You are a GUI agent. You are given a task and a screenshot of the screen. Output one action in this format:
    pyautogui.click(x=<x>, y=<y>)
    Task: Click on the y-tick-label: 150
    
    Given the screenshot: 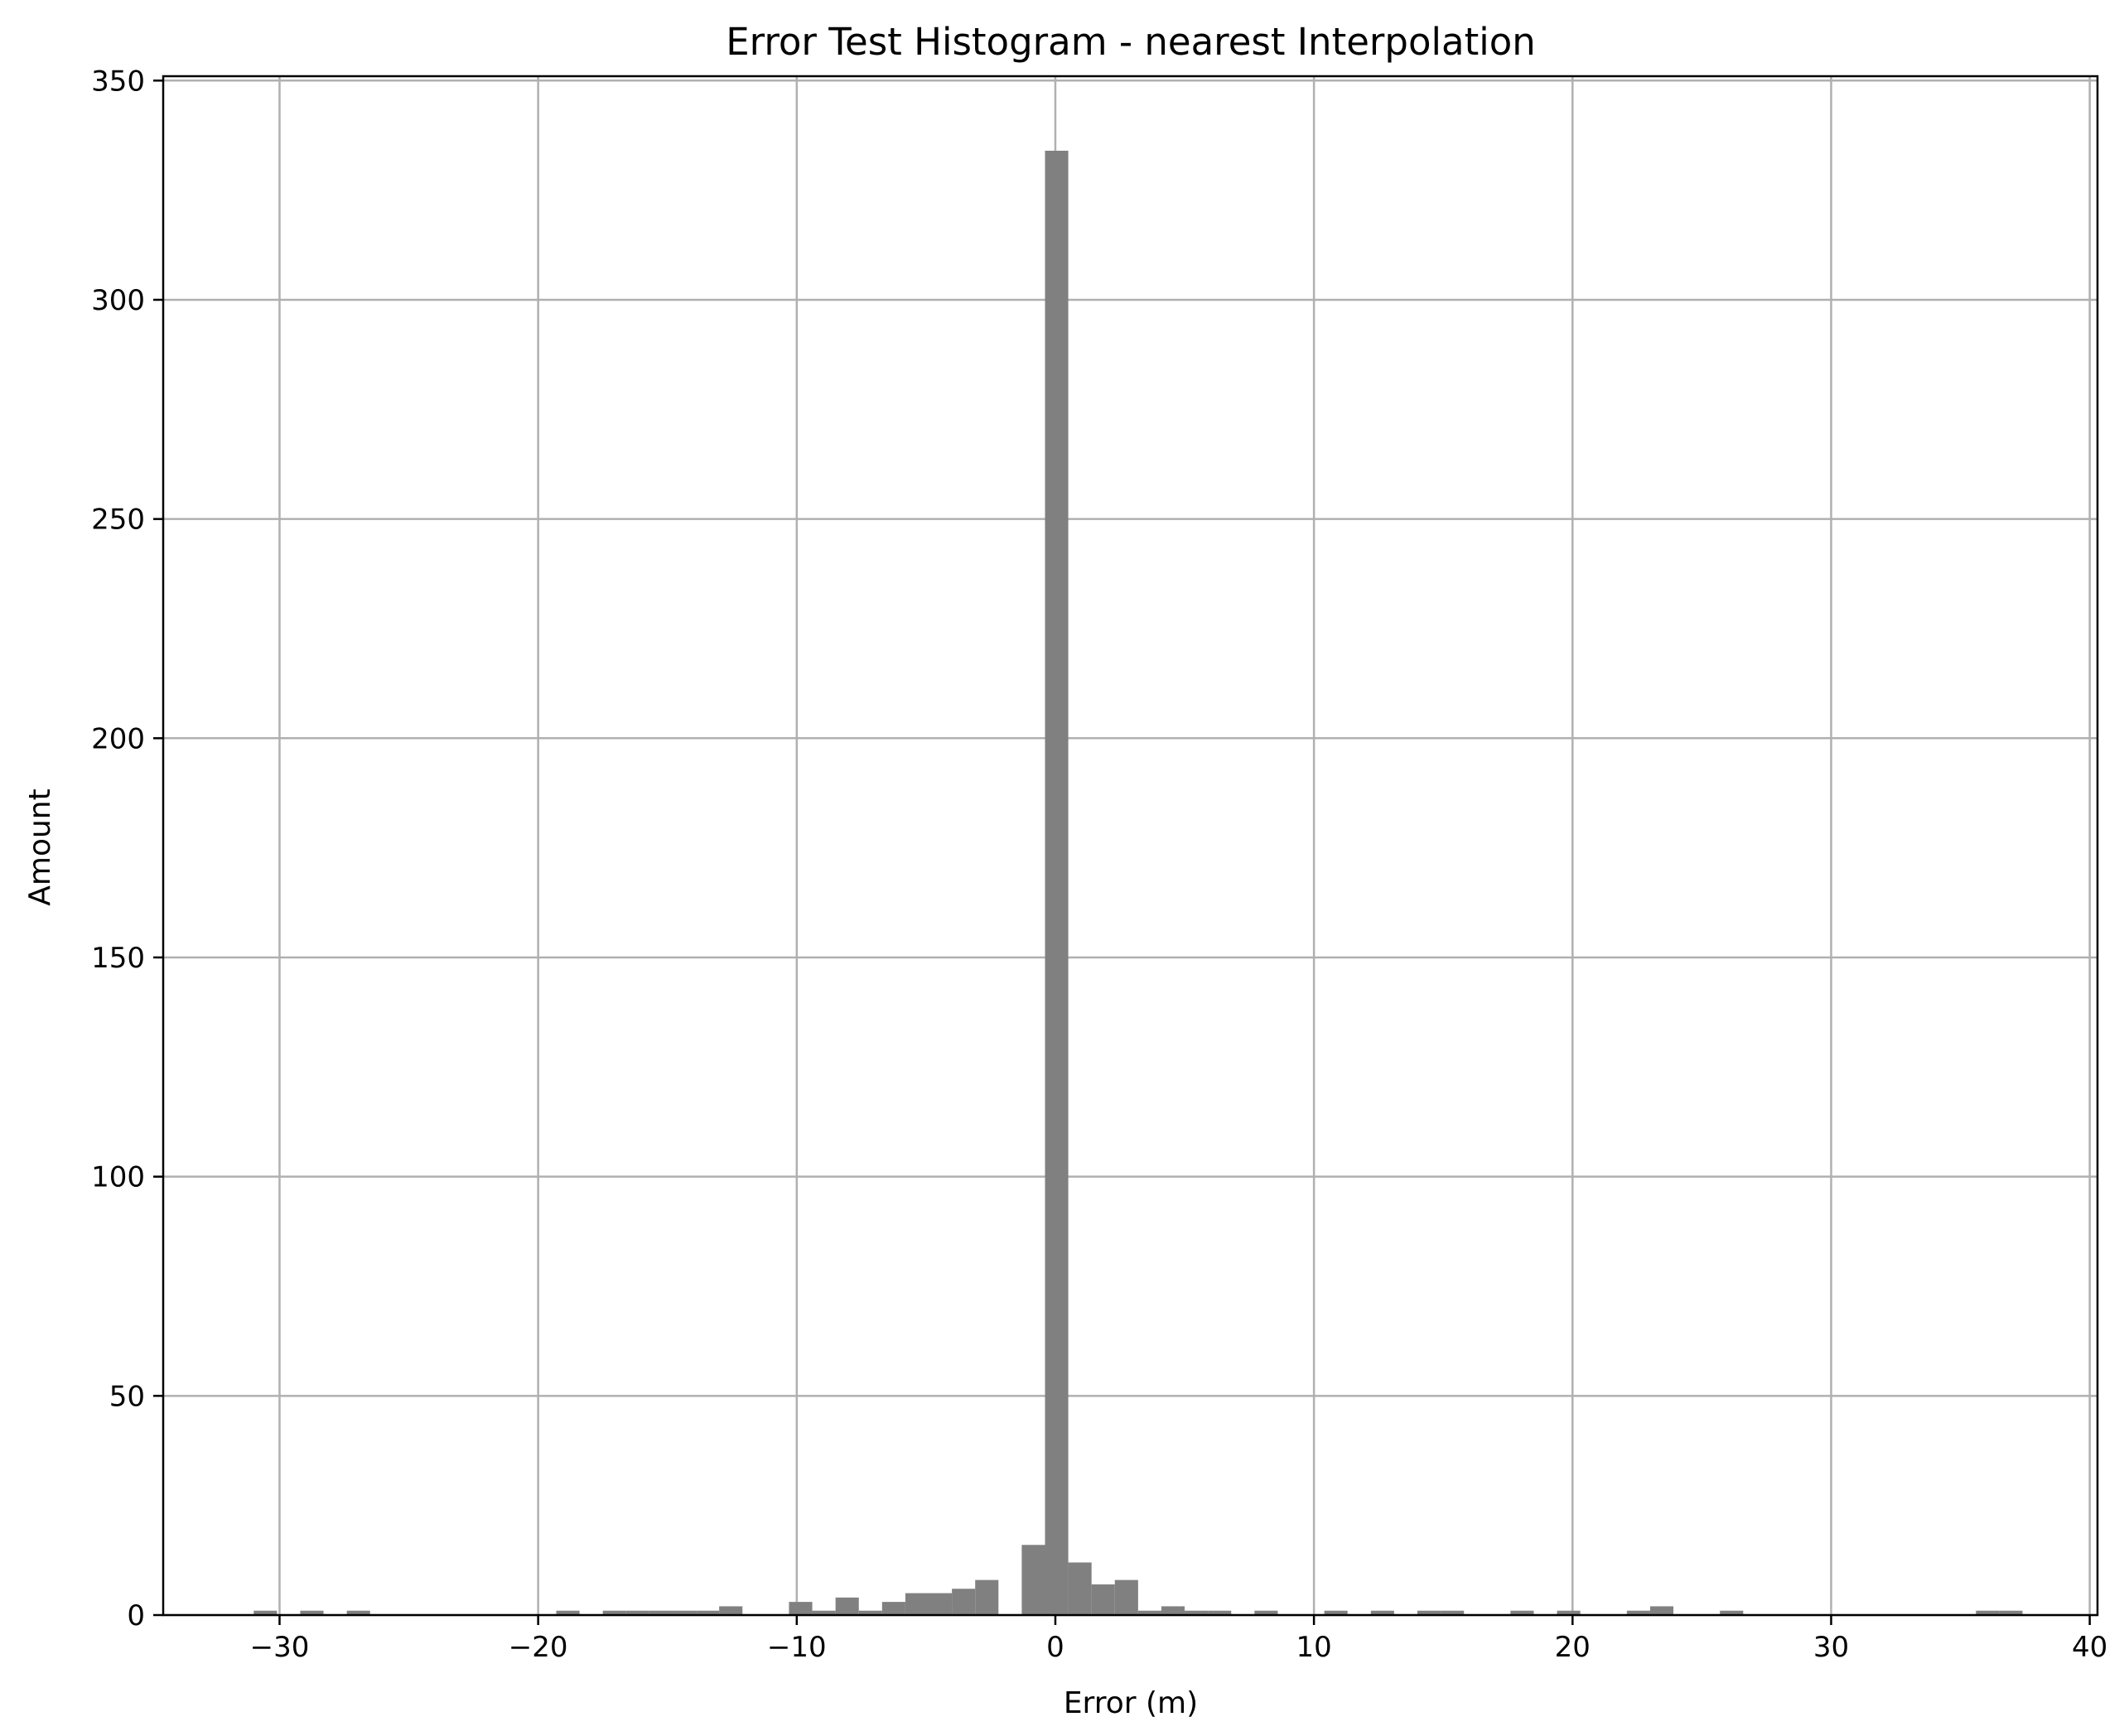 What is the action you would take?
    pyautogui.click(x=118, y=958)
    